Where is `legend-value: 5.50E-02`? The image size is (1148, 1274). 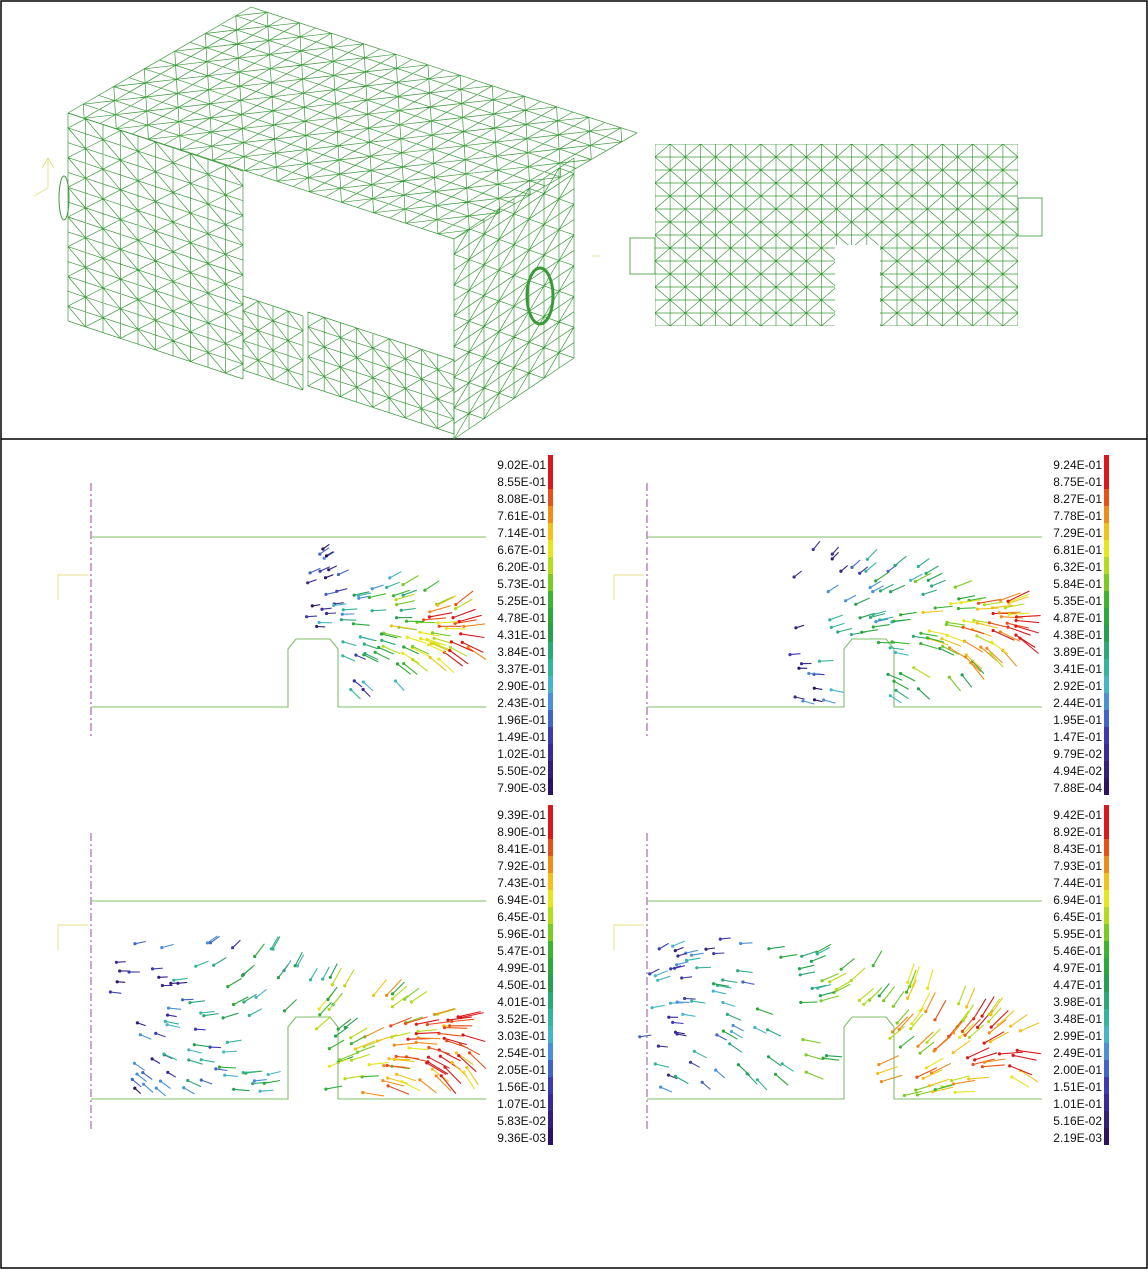
legend-value: 5.50E-02 is located at coordinates (498, 771).